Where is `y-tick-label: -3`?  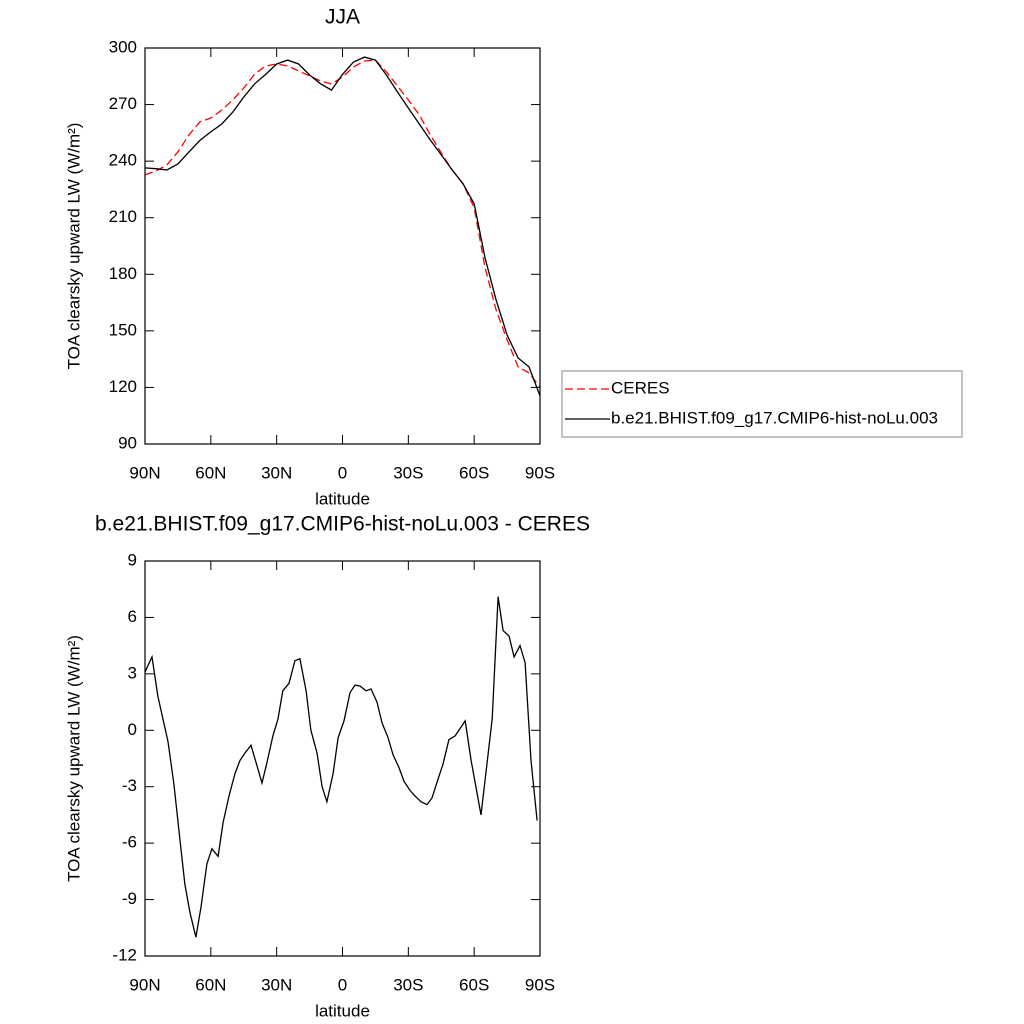 y-tick-label: -3 is located at coordinates (129, 785).